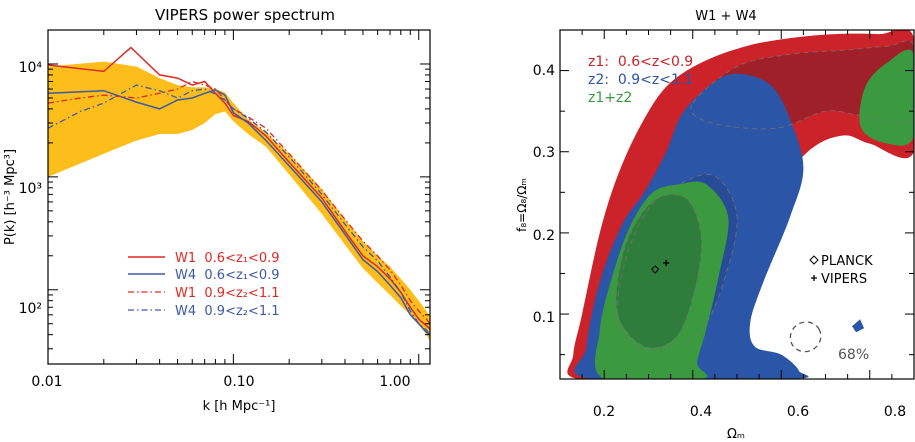  Describe the element at coordinates (544, 153) in the screenshot. I see `right-ytick-label: 0.3` at that location.